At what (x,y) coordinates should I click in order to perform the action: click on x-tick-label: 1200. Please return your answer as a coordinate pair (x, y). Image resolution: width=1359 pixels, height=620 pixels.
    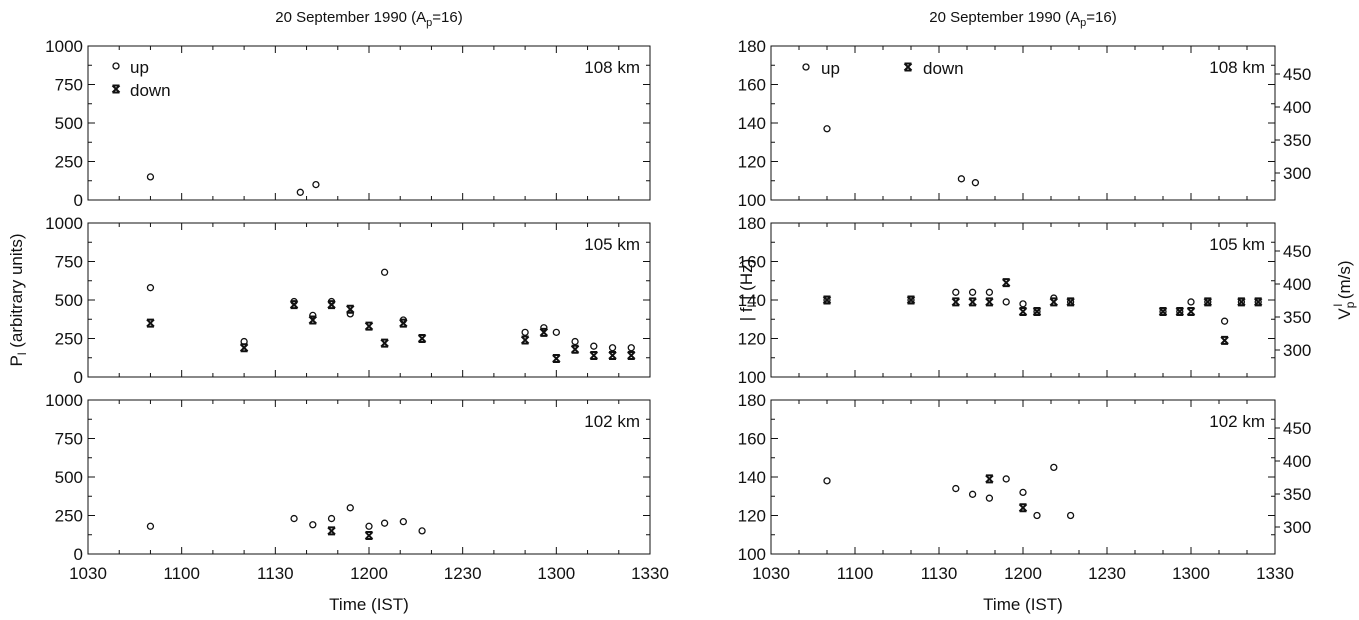
    Looking at the image, I should click on (369, 573).